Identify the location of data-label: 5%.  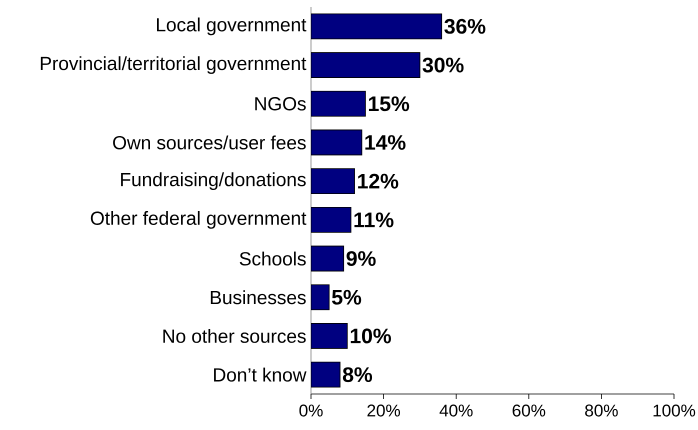
(347, 297).